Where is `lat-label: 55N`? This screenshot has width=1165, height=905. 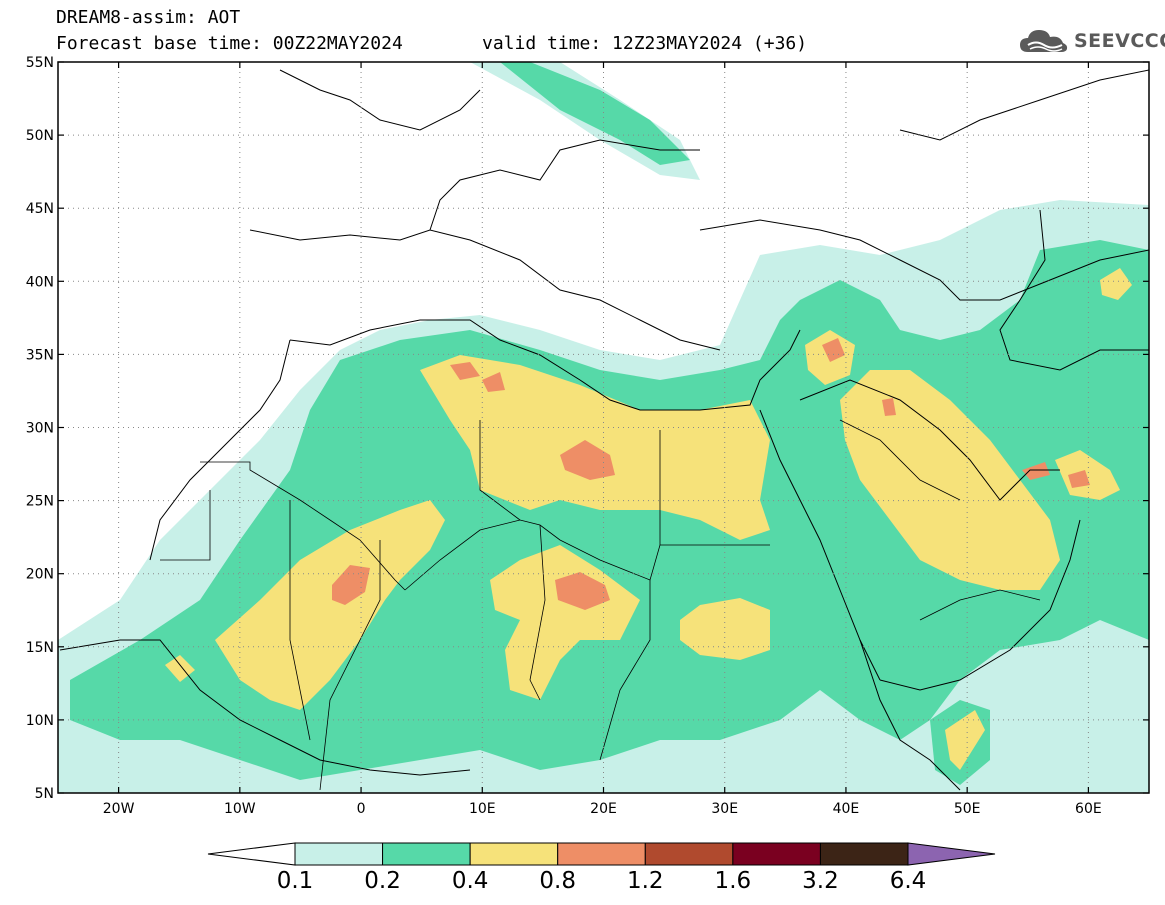
lat-label: 55N is located at coordinates (40, 63).